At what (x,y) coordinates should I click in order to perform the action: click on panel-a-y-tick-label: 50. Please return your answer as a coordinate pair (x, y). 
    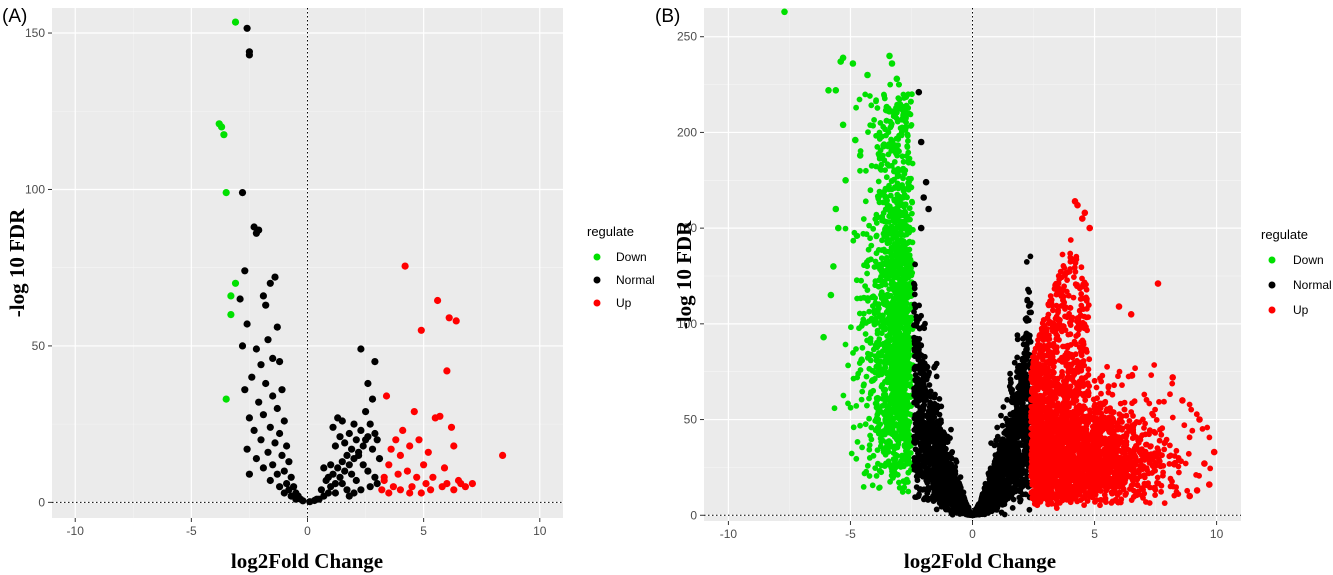
    Looking at the image, I should click on (39, 346).